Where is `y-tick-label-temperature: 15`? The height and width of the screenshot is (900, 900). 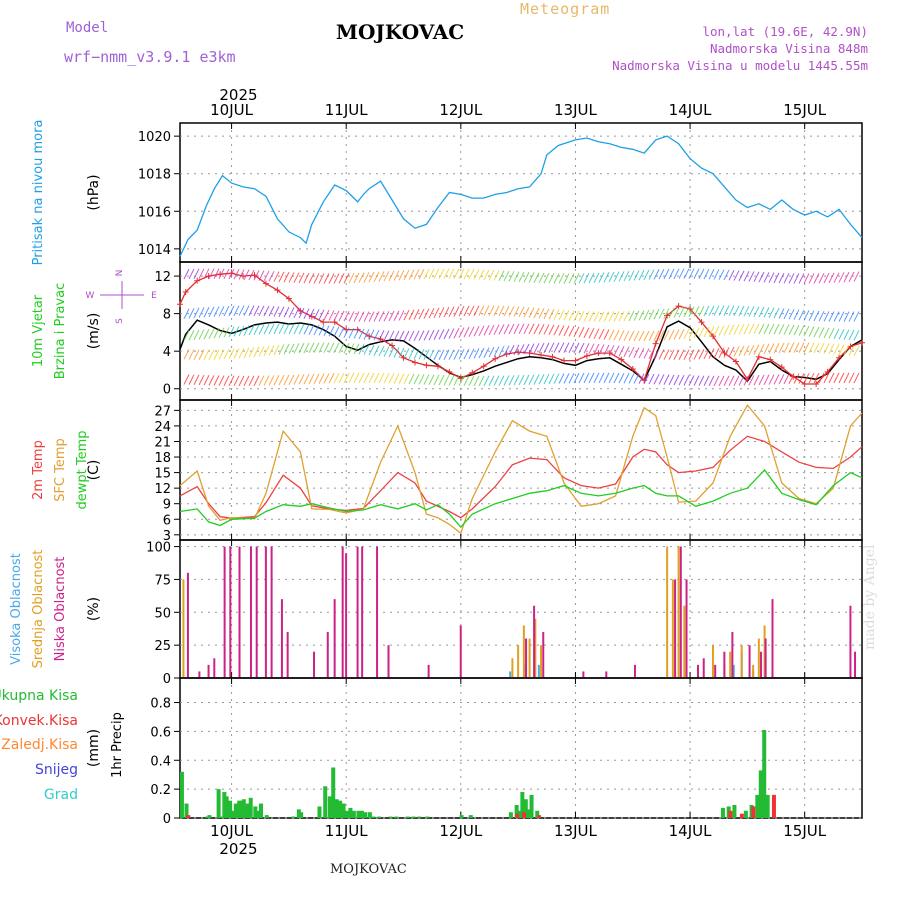
y-tick-label-temperature: 15 is located at coordinates (162, 474).